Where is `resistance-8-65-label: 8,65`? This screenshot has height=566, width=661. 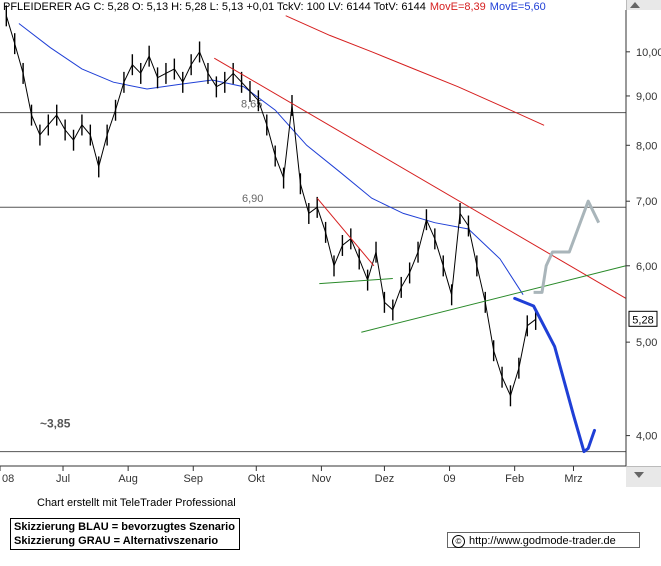
resistance-8-65-label: 8,65 is located at coordinates (251, 105).